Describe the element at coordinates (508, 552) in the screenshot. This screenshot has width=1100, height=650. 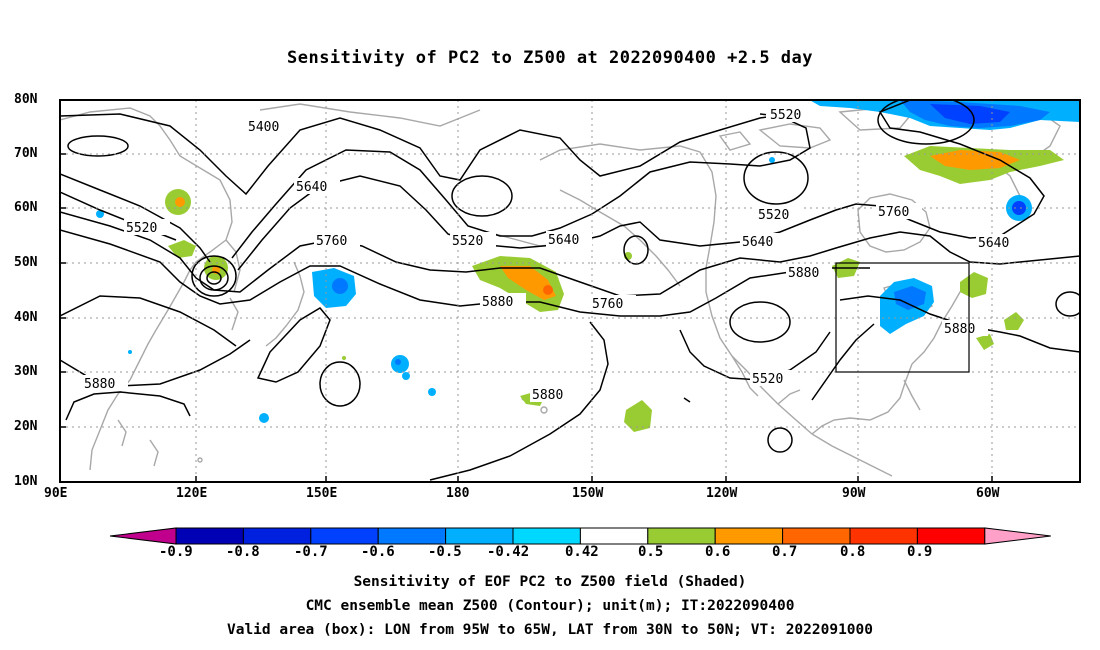
I see `colorbar-label: -0.42` at that location.